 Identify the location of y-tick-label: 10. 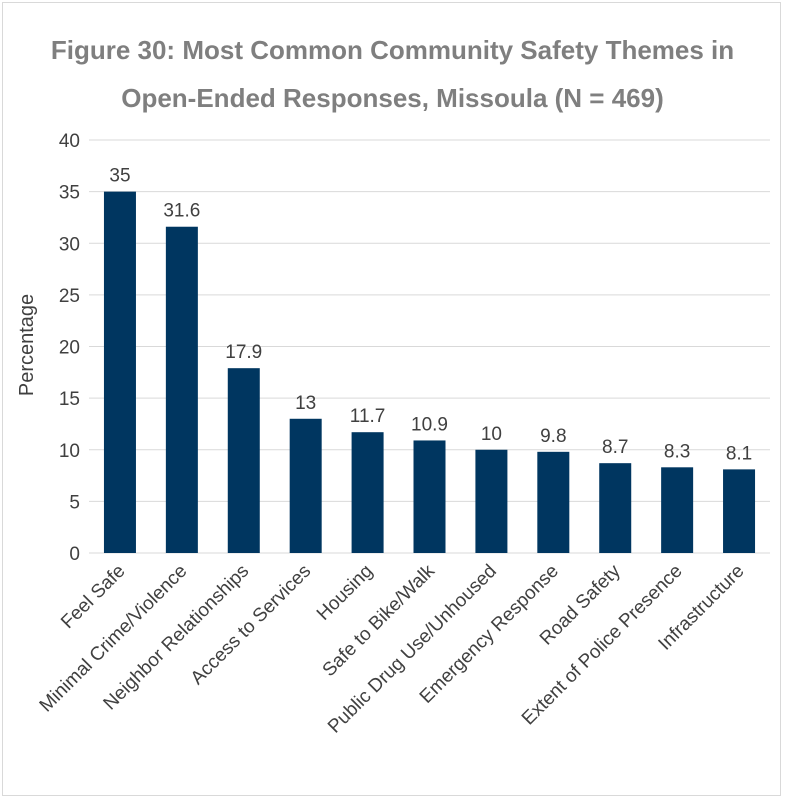
(69, 451).